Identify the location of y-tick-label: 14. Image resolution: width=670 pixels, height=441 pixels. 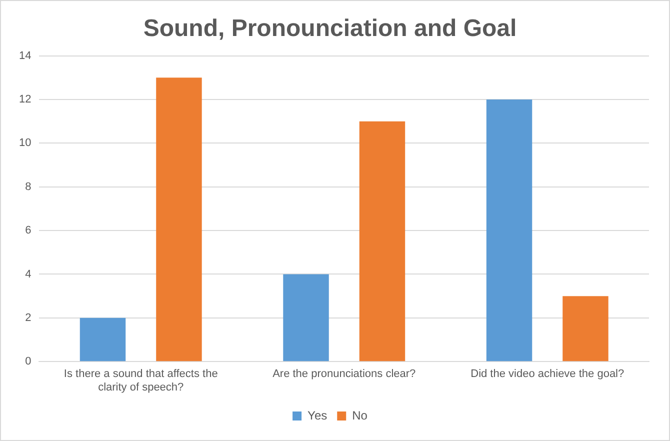
(25, 56).